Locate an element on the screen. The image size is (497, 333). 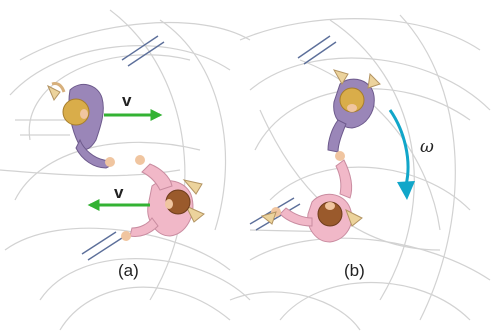
rotation-arrow-head is located at coordinates (406, 190).